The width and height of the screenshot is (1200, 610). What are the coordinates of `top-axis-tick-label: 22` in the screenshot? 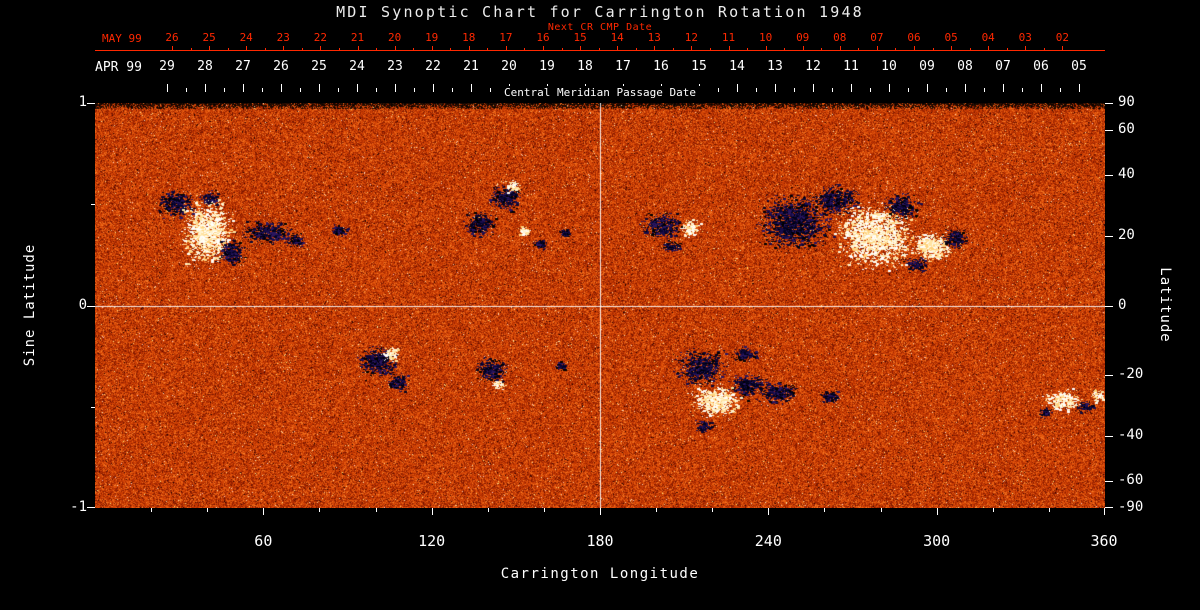 It's located at (320, 37).